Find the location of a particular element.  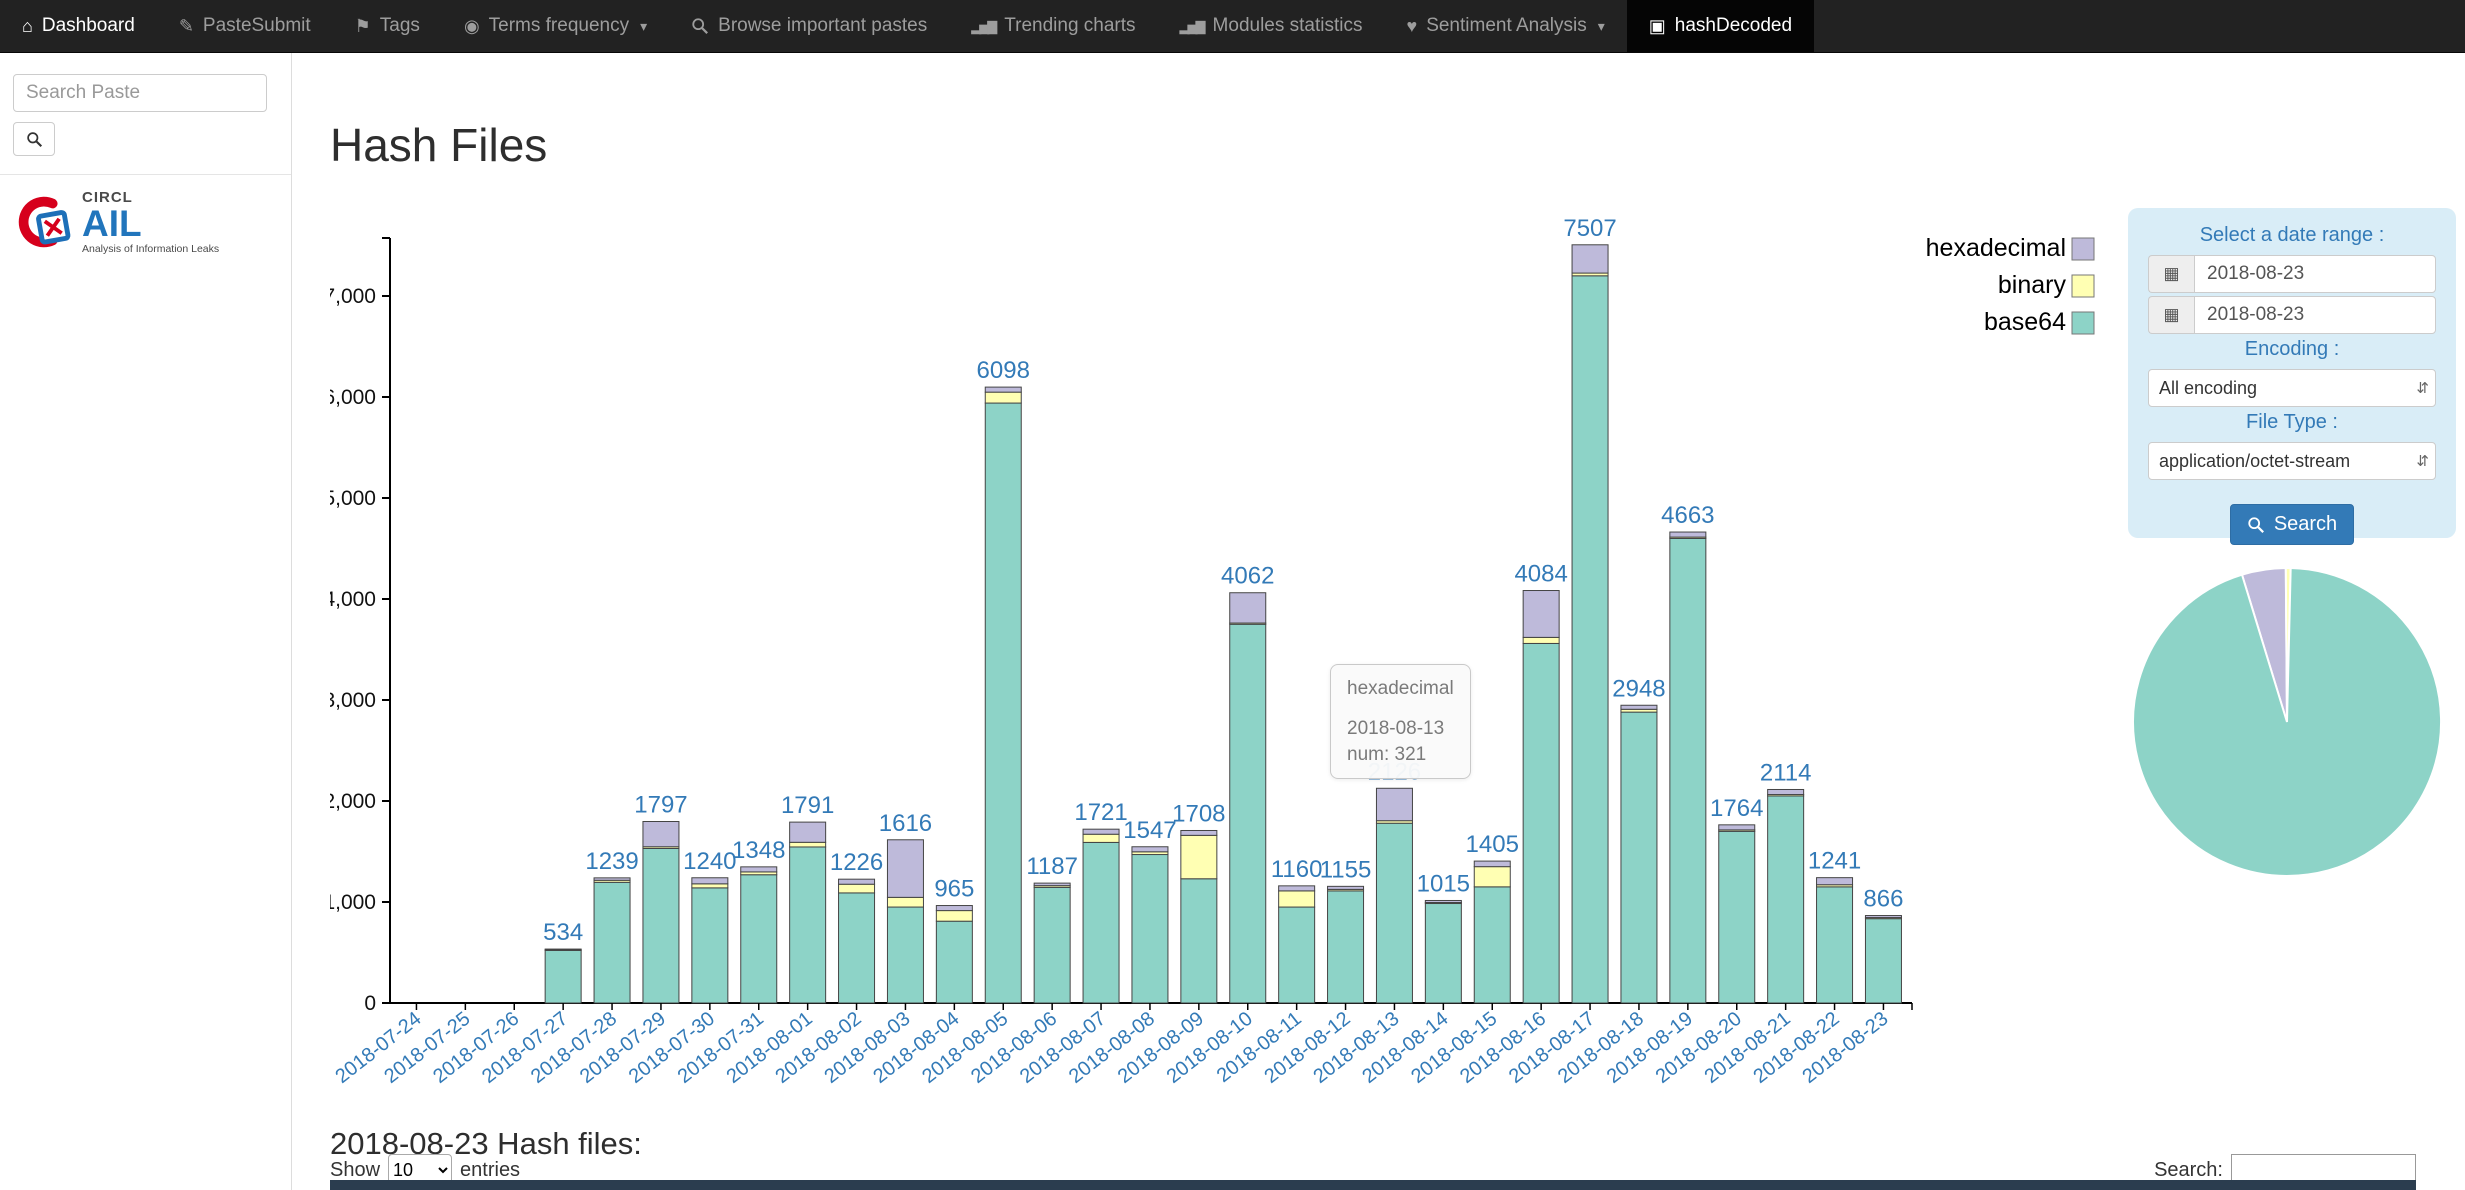

svg-text: 866 is located at coordinates (1883, 899).